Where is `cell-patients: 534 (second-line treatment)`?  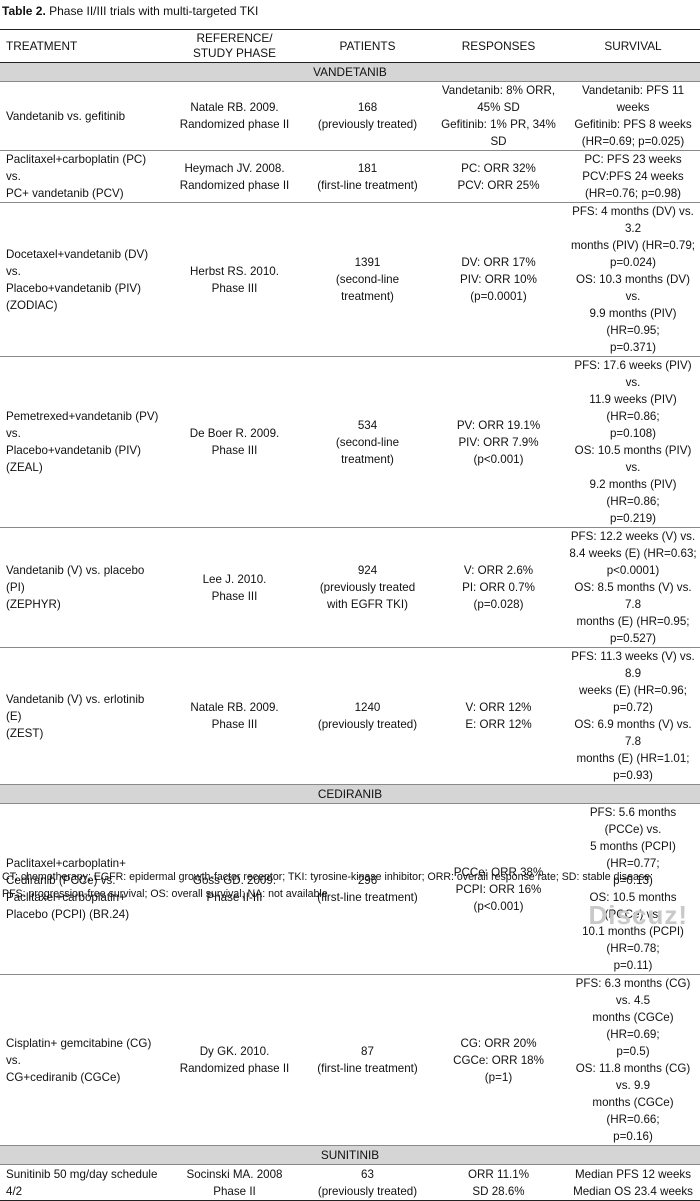 cell-patients: 534 (second-line treatment) is located at coordinates (367, 442).